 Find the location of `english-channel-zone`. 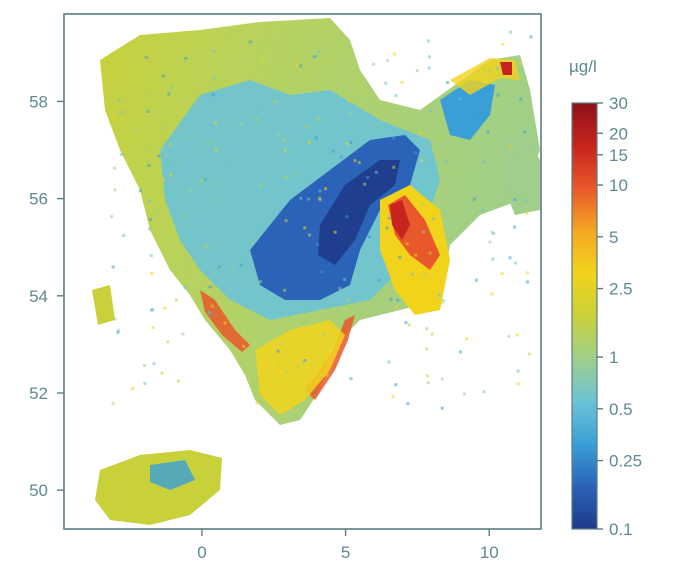

english-channel-zone is located at coordinates (158, 487).